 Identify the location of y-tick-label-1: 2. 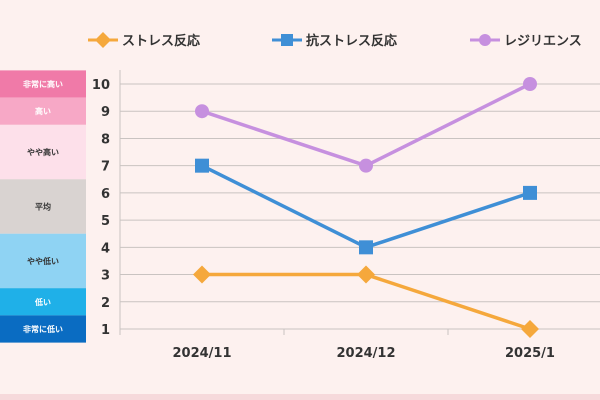
(105, 303).